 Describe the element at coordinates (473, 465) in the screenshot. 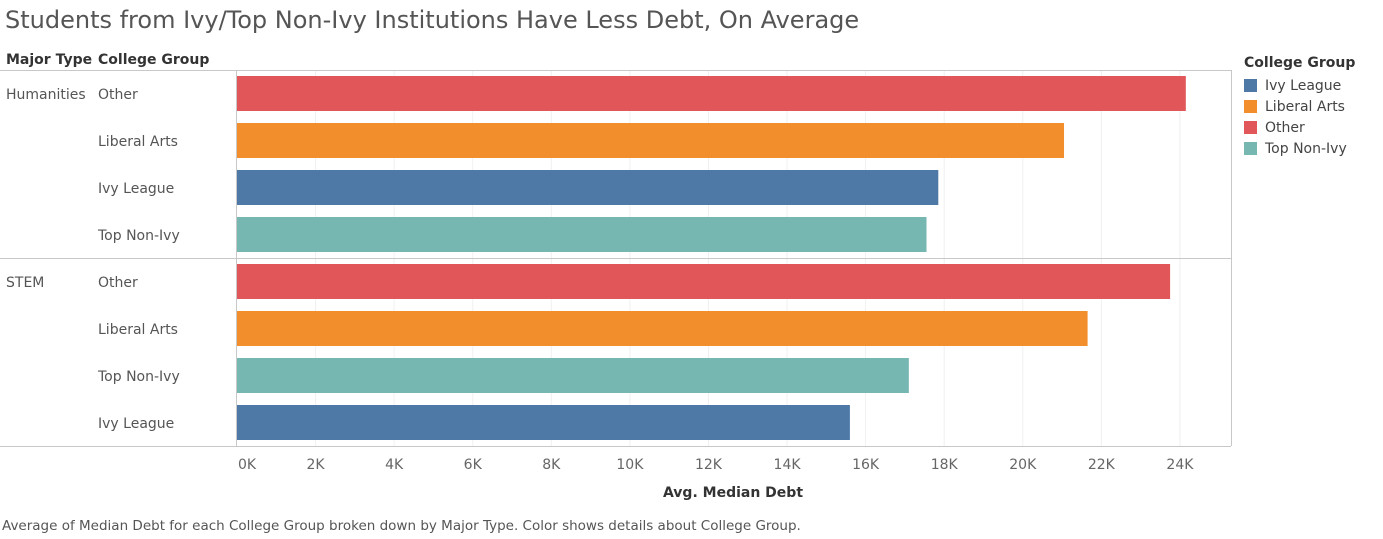

I see `x-tick-label: 6K` at that location.